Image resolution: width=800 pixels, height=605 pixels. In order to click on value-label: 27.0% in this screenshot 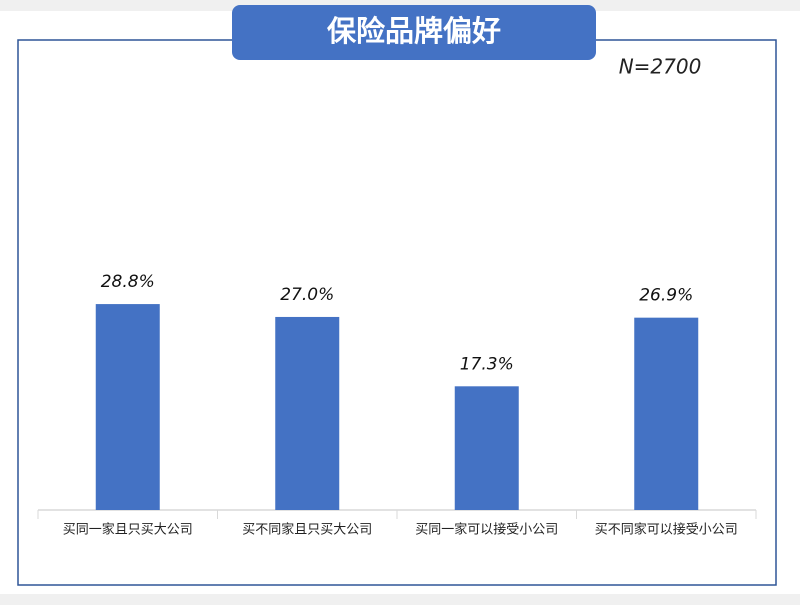, I will do `click(307, 295)`.